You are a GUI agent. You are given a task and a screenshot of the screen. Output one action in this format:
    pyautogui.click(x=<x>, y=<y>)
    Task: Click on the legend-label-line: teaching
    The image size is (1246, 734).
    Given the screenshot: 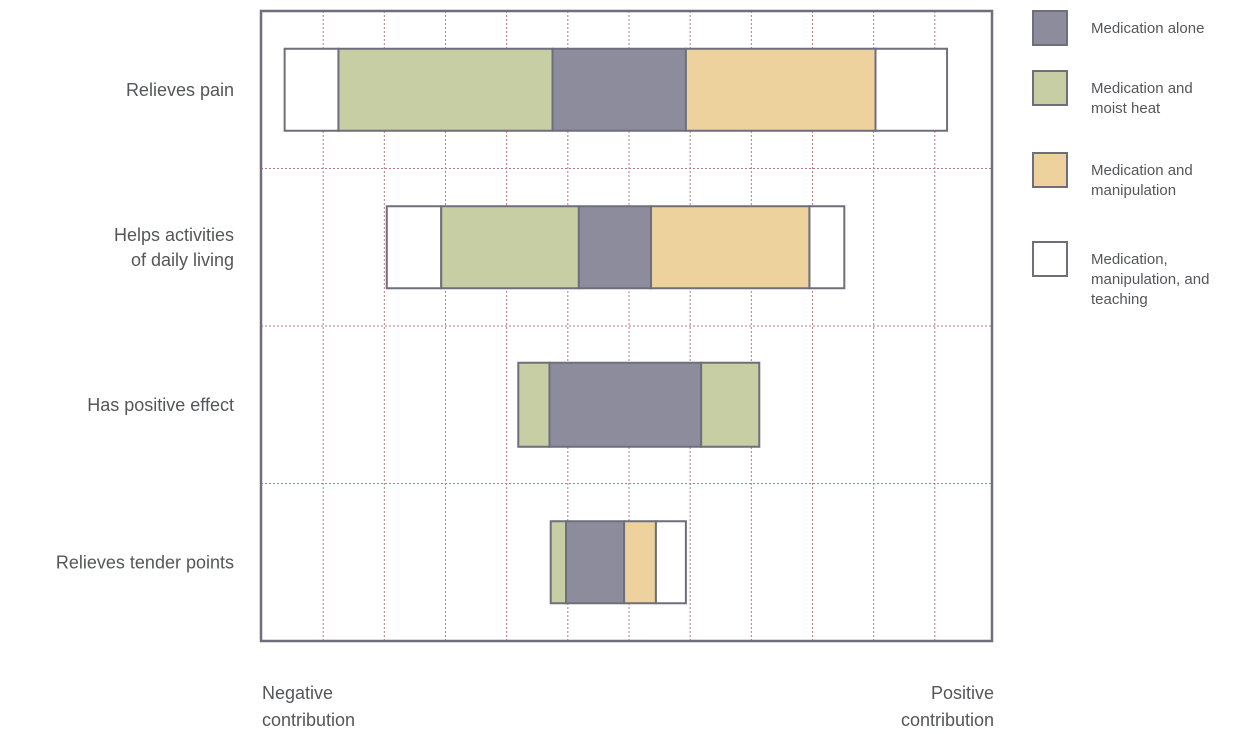 What is the action you would take?
    pyautogui.click(x=1119, y=299)
    